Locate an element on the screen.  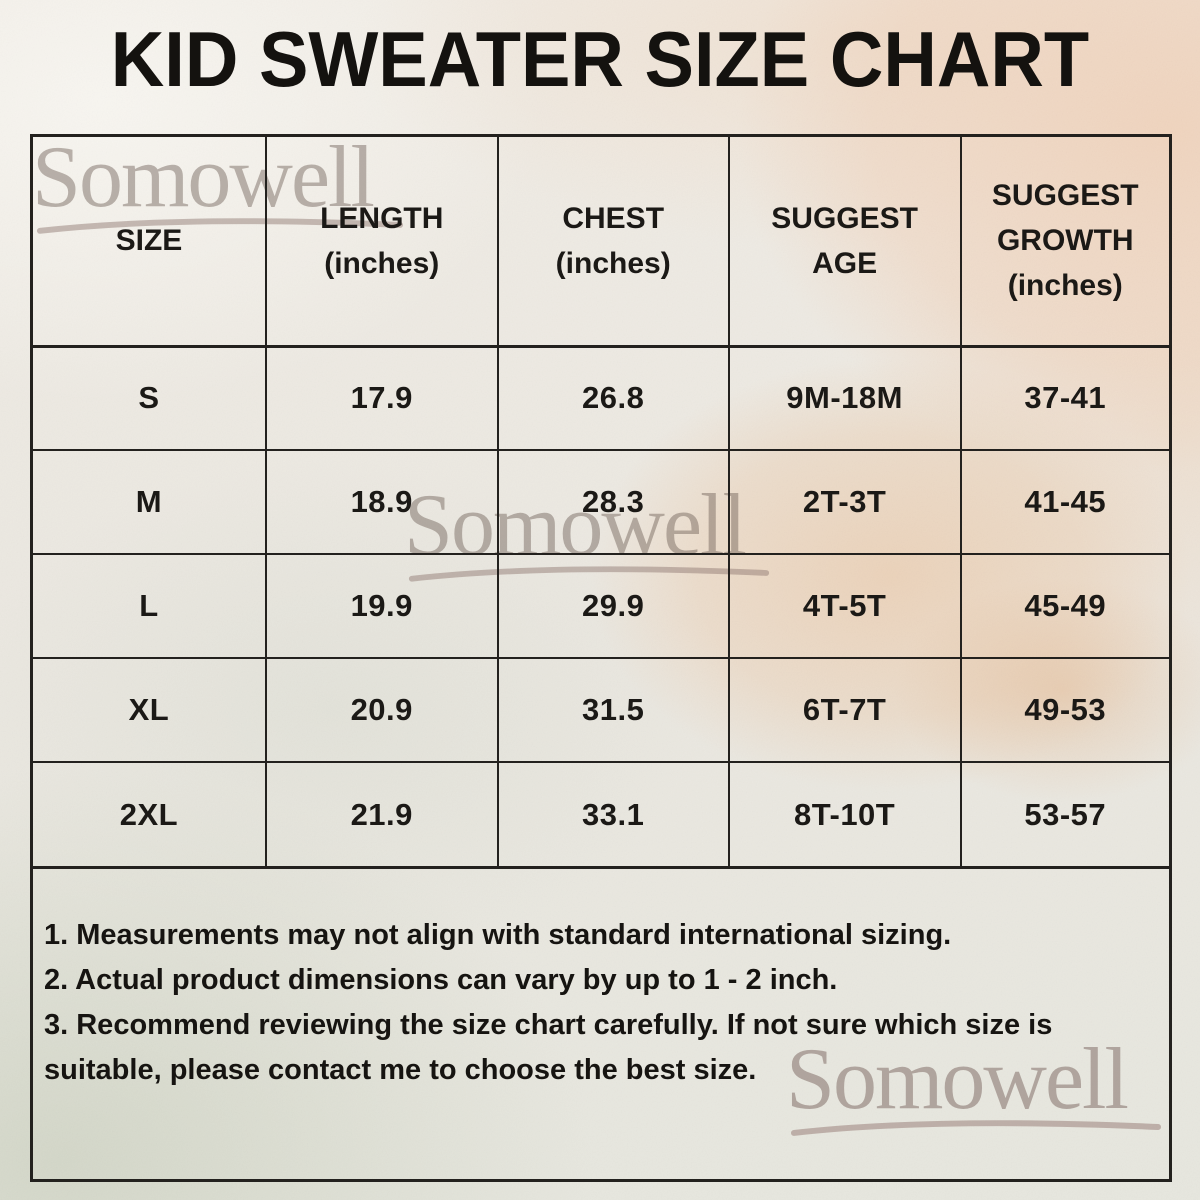
cell-chest-inches: 26.8 is located at coordinates (613, 398).